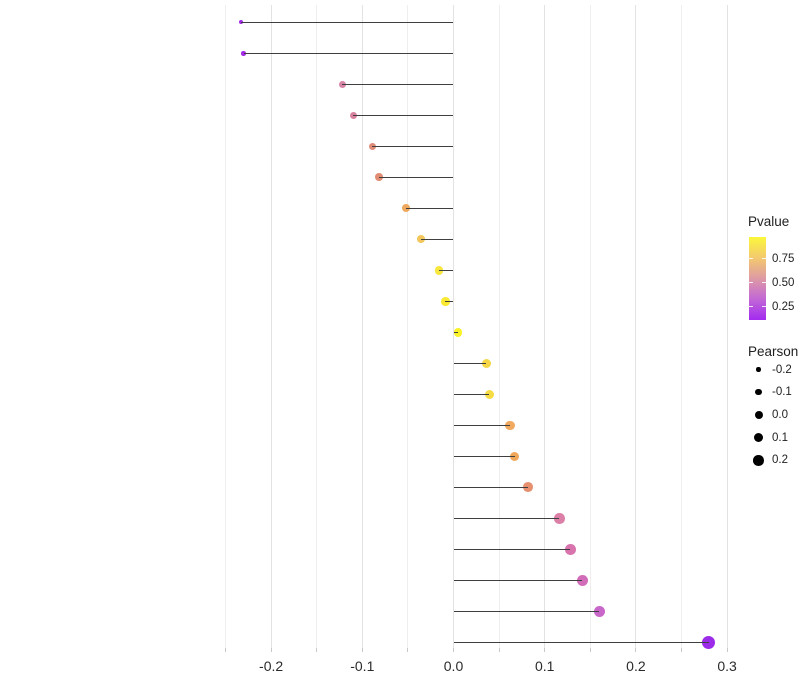  What do you see at coordinates (782, 369) in the screenshot?
I see `pearson-legend-label: -0.2` at bounding box center [782, 369].